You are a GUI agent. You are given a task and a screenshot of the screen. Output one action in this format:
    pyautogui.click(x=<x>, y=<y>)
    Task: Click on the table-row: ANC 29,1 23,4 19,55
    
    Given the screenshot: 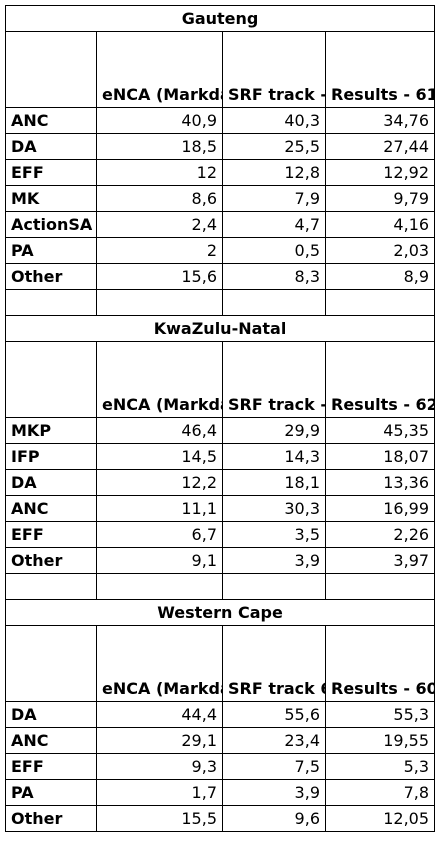 What is the action you would take?
    pyautogui.click(x=220, y=740)
    